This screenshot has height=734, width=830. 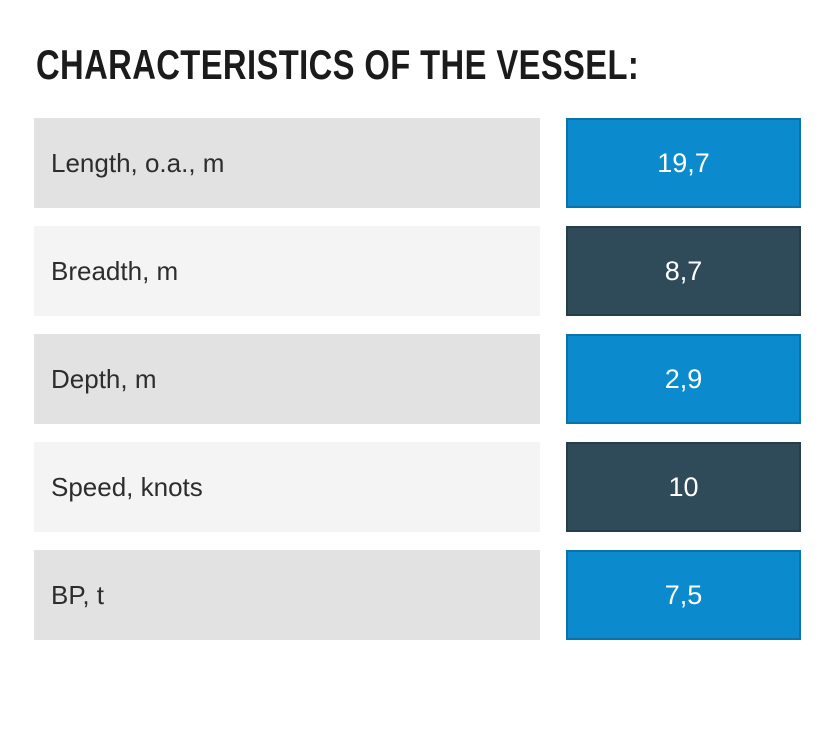 I want to click on table-row: Speed, knots 10, so click(x=417, y=487).